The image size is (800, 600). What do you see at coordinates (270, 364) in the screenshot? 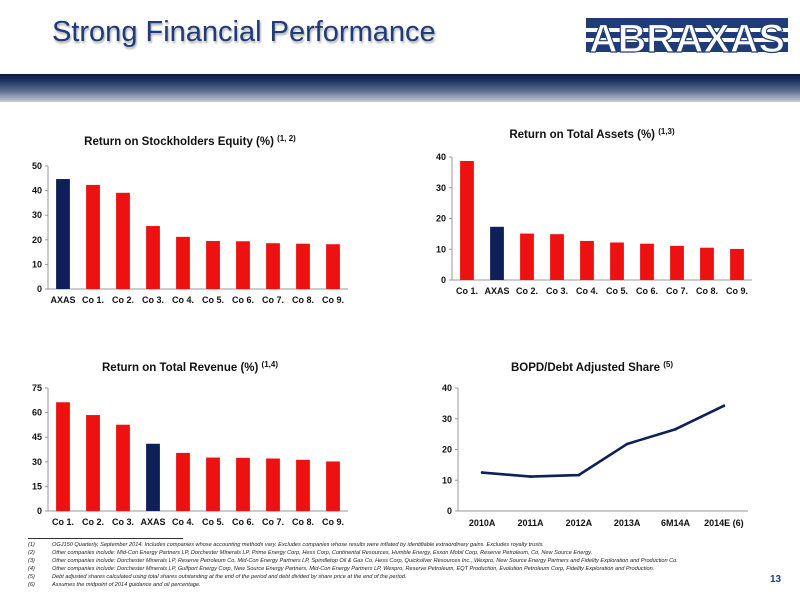
I see `chart-title-superscript: (1,4)` at bounding box center [270, 364].